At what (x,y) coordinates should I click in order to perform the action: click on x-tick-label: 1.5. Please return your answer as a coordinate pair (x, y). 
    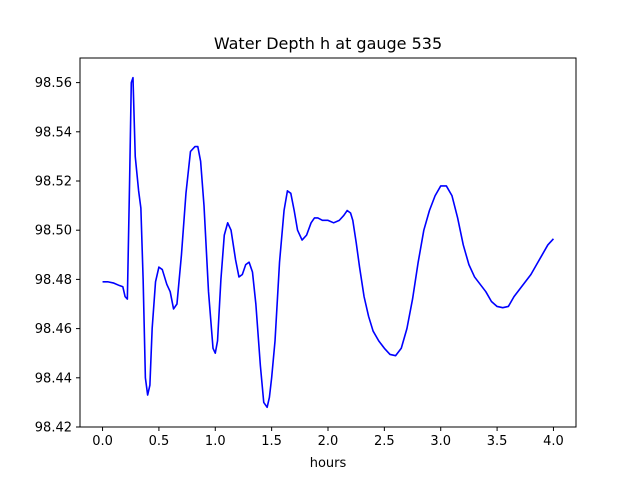
    Looking at the image, I should click on (271, 441).